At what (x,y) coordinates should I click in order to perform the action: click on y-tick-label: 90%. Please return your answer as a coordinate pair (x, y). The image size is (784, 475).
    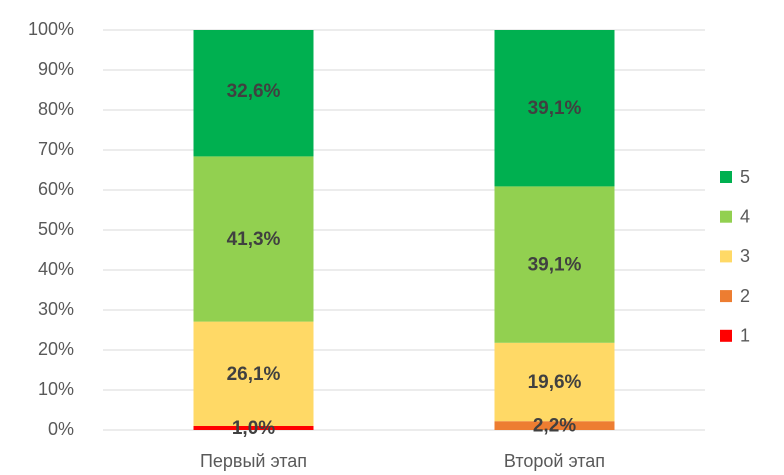
    Looking at the image, I should click on (56, 69).